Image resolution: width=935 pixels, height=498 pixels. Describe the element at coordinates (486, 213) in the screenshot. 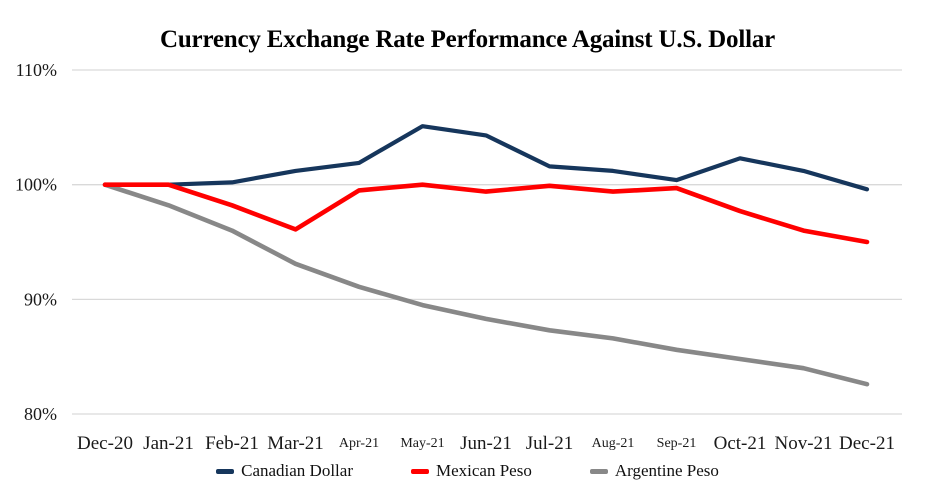

I see `series-line-mexican-peso` at that location.